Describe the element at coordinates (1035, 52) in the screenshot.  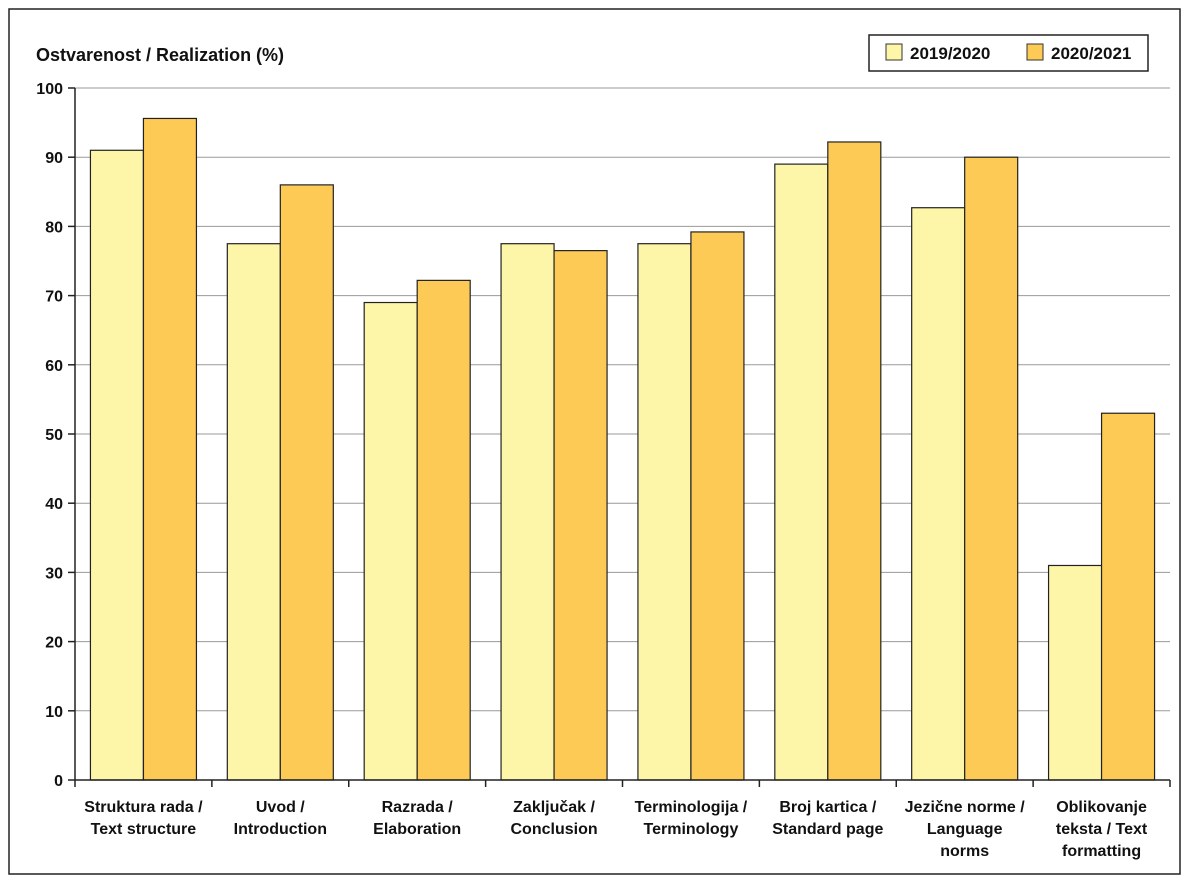
I see `legend-swatch-2020-2021` at that location.